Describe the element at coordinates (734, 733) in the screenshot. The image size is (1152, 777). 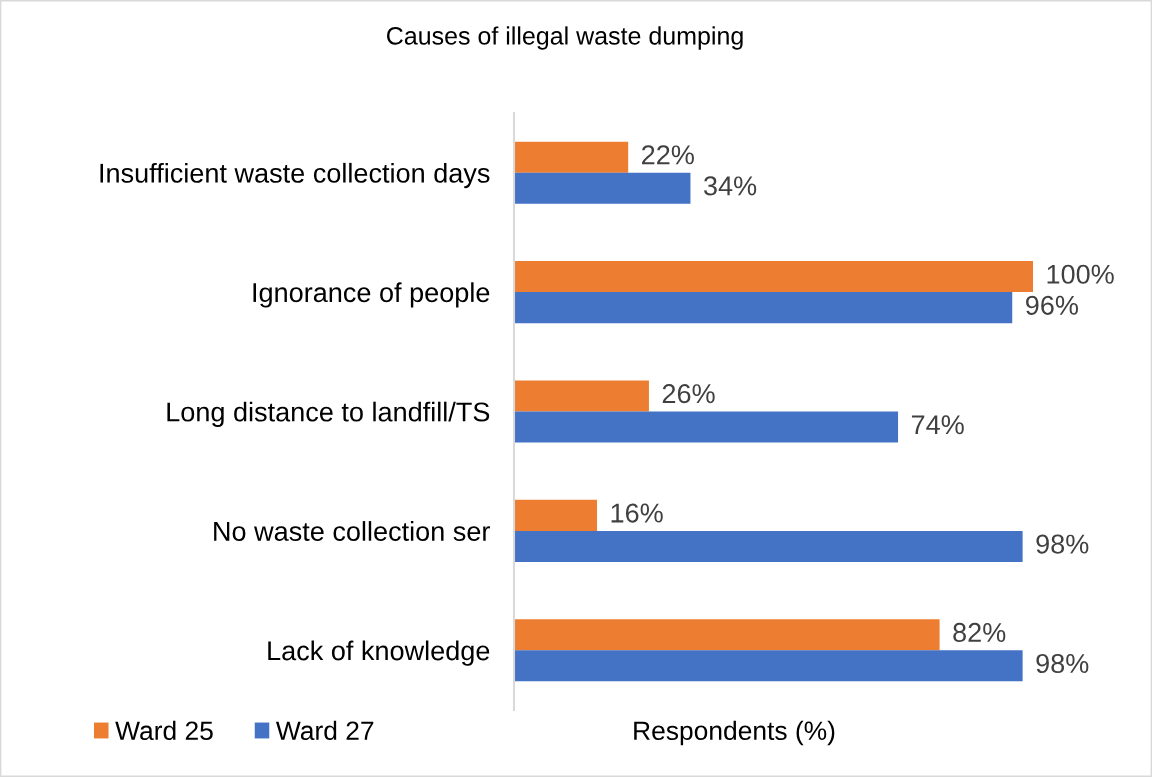
I see `x-axis-title: Respondents (%)` at that location.